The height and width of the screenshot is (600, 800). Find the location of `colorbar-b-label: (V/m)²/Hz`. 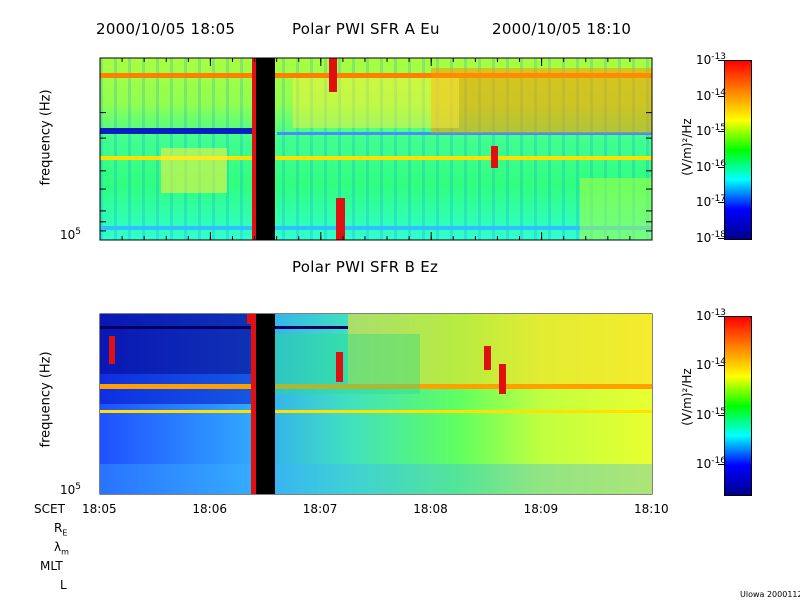

colorbar-b-label: (V/m)²/Hz is located at coordinates (687, 397).